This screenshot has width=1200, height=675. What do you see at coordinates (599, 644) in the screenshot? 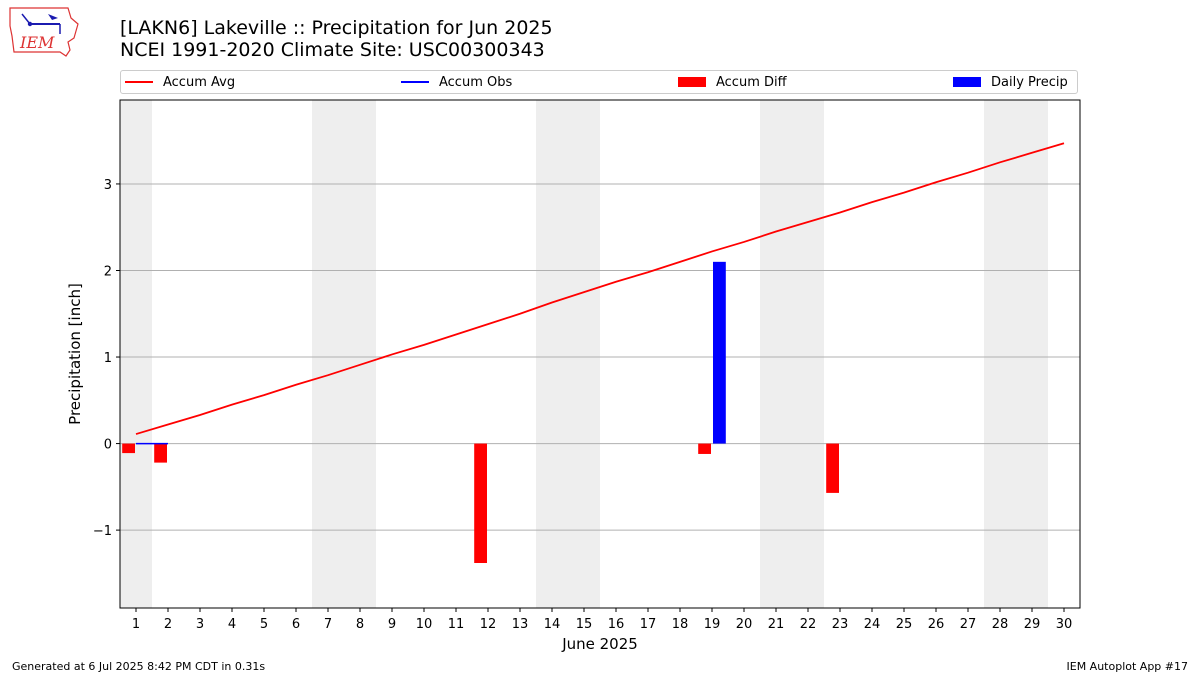
I see `x-axis-label: June 2025` at bounding box center [599, 644].